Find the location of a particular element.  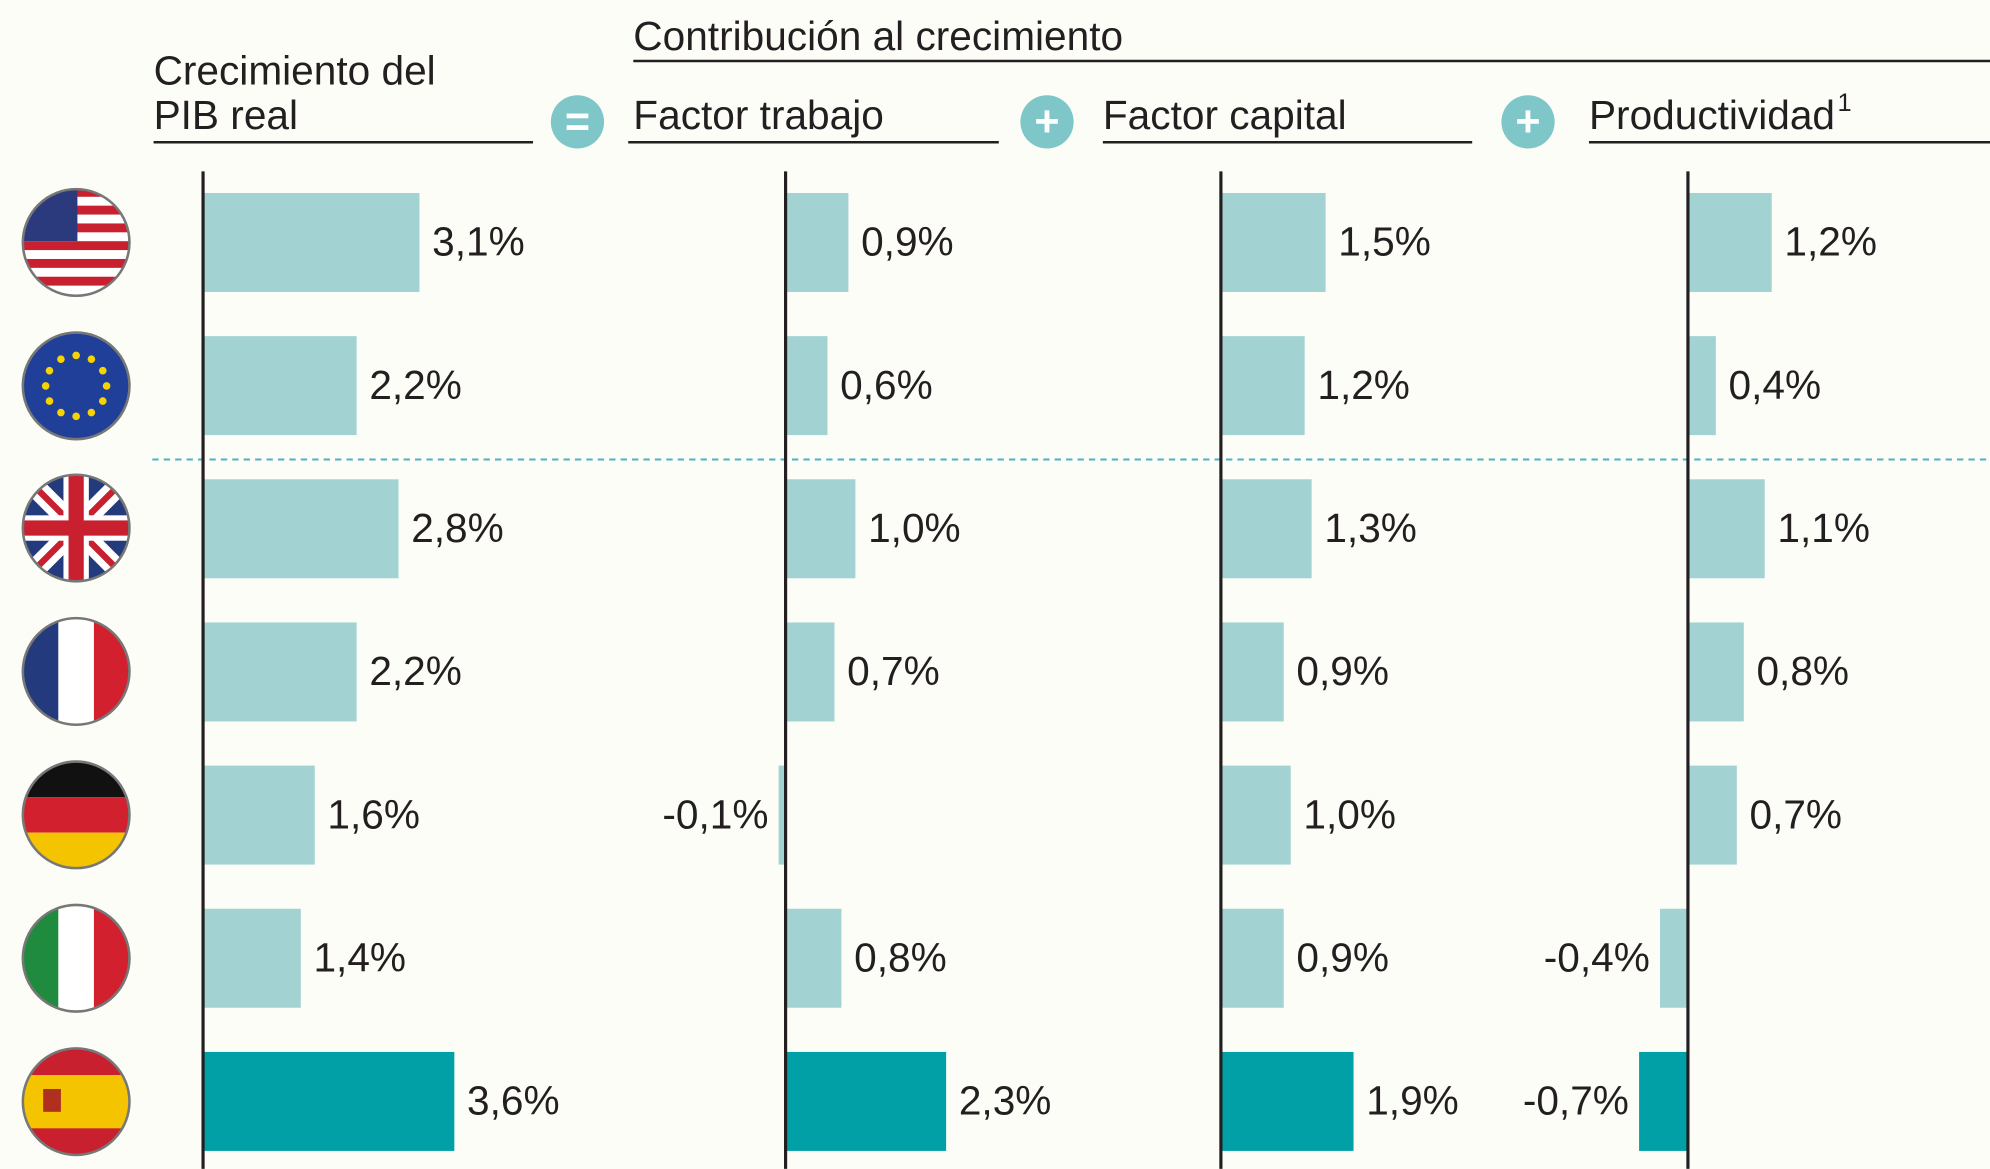

value-label: 3,6% is located at coordinates (513, 1101).